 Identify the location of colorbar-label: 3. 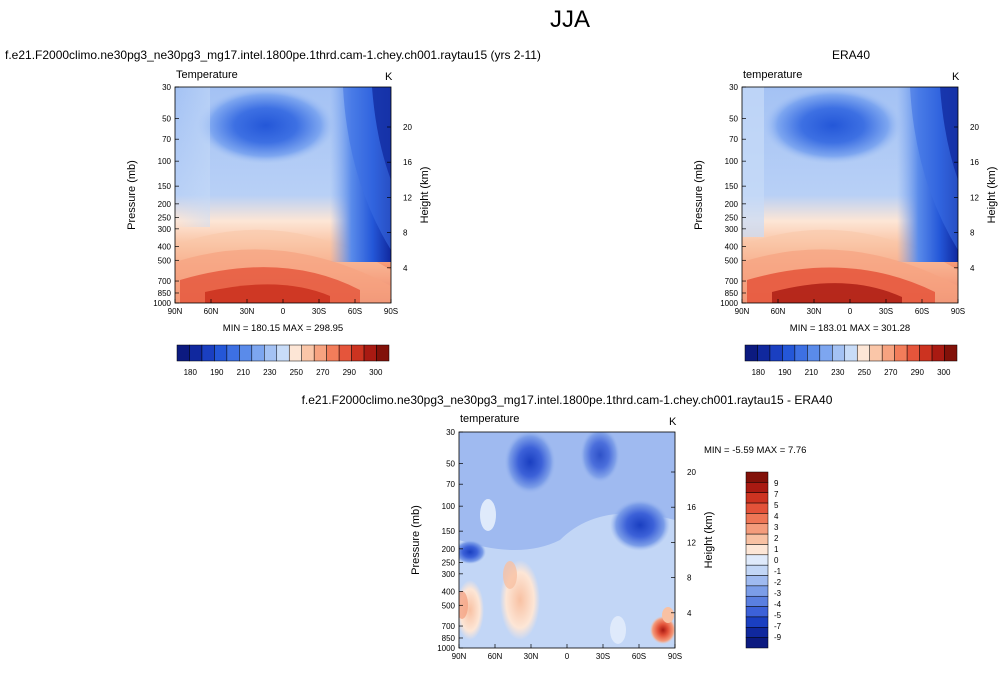
(776, 527).